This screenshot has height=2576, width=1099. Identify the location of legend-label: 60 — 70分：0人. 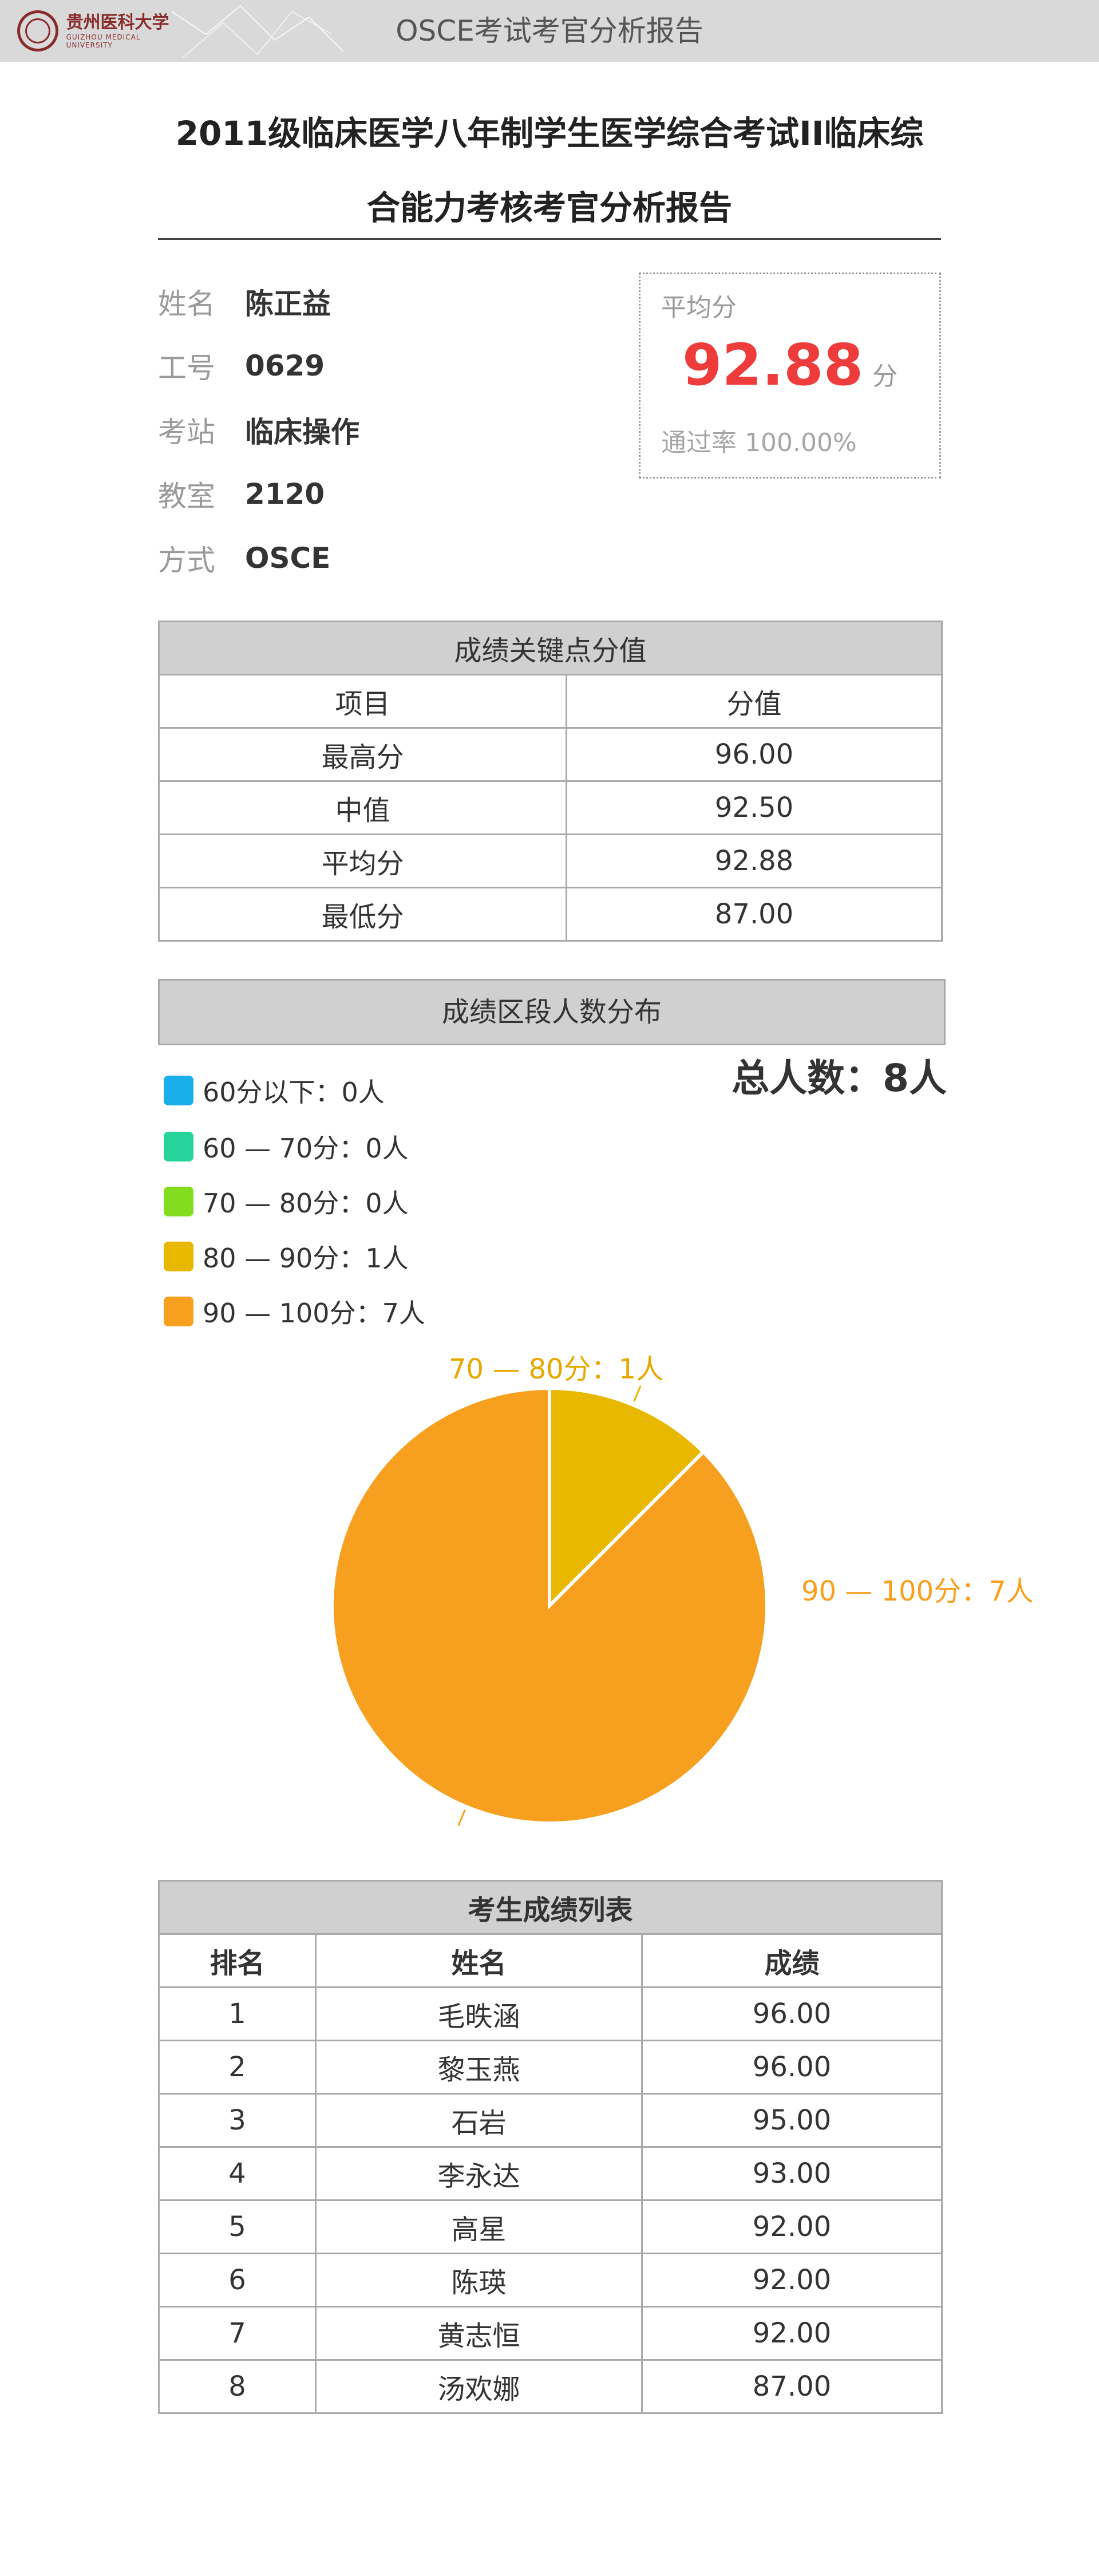
(306, 1148).